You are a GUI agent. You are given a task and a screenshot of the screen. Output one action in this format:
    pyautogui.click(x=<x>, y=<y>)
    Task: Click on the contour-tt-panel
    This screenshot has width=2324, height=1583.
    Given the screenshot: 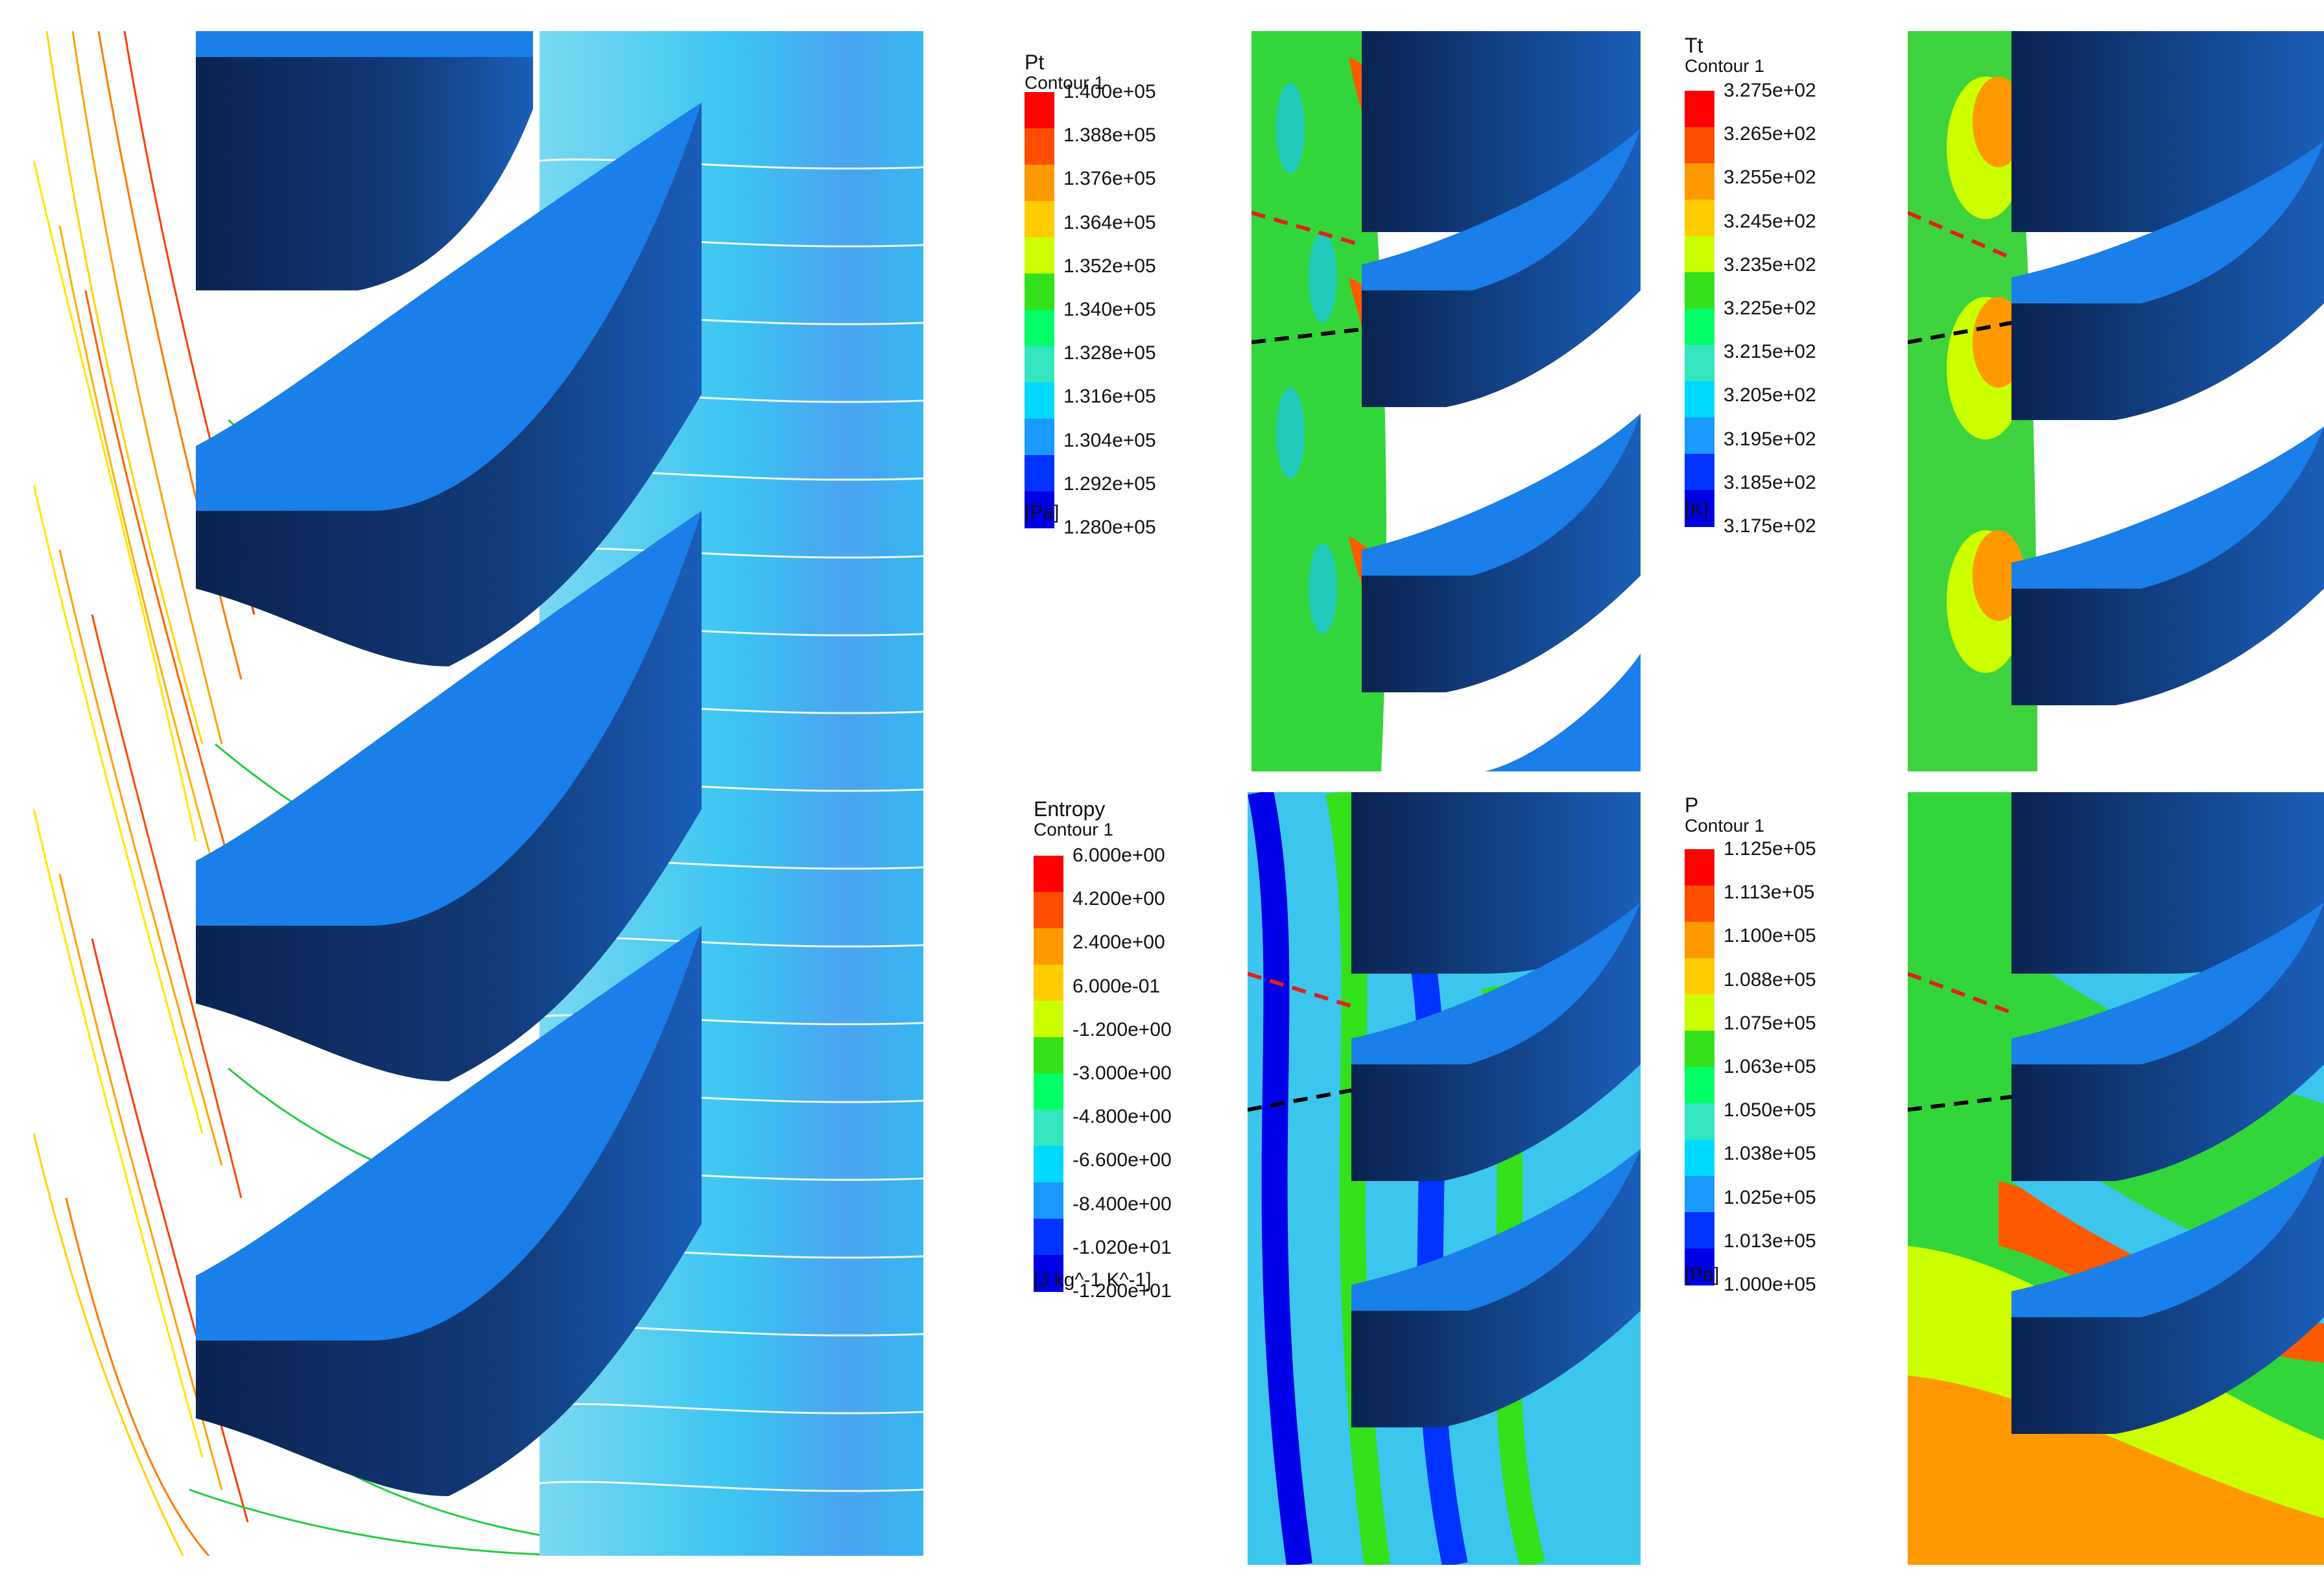 What is the action you would take?
    pyautogui.click(x=2116, y=401)
    